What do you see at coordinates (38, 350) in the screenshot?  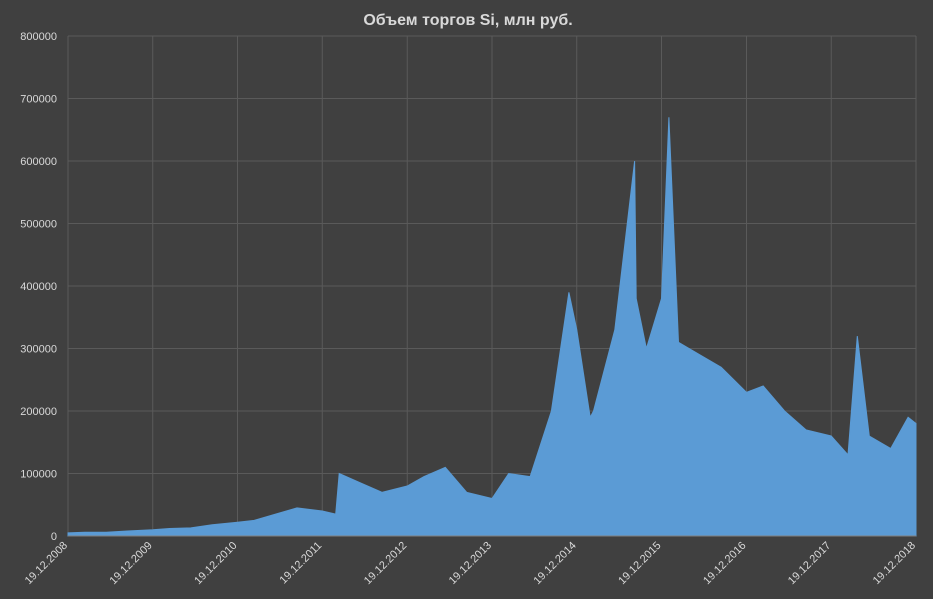 I see `y-tick-label: 300000` at bounding box center [38, 350].